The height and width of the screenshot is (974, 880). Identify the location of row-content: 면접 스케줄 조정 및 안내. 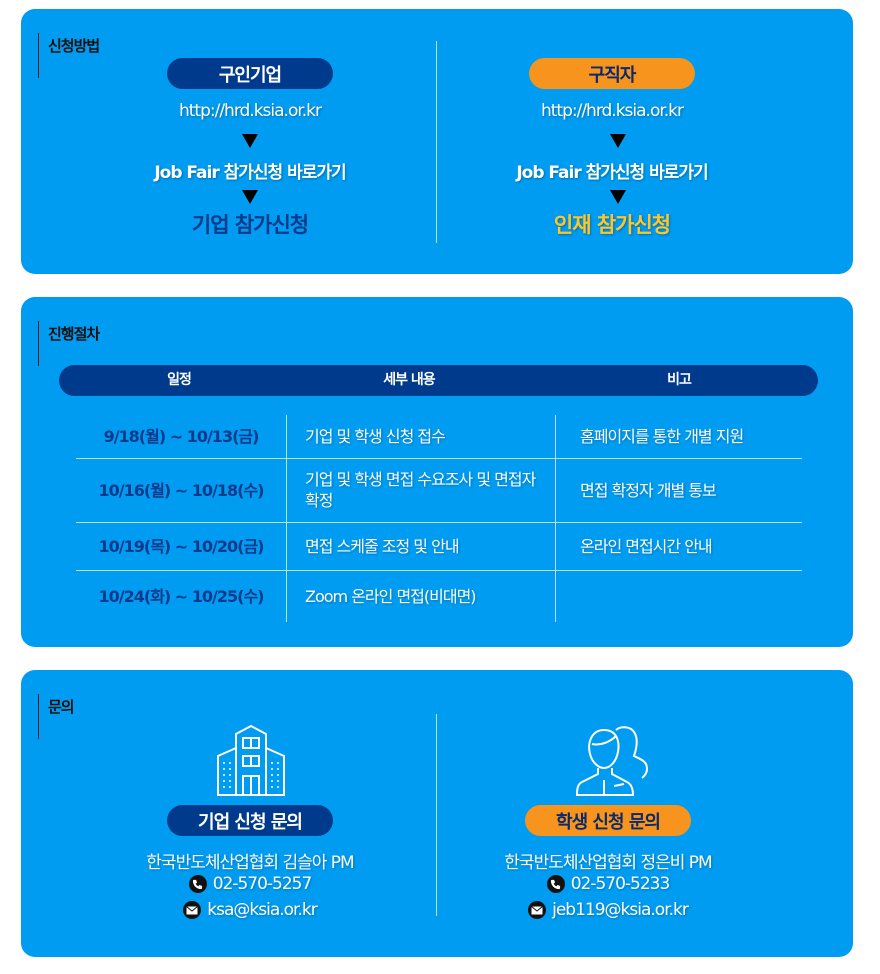
(382, 546).